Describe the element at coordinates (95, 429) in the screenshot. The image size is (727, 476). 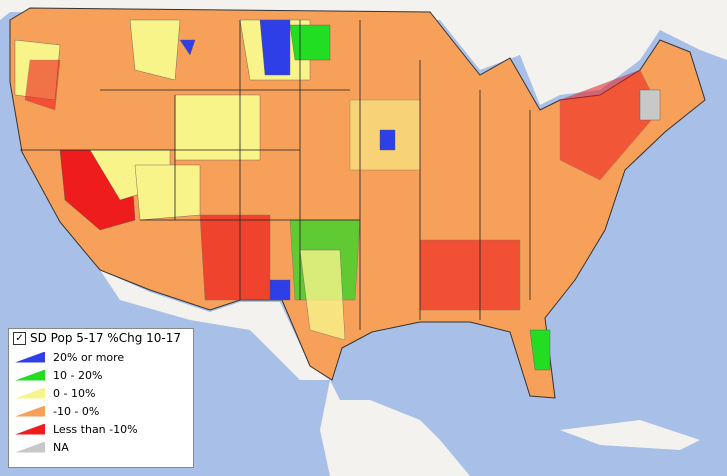
I see `legend-label: Less than -10%` at that location.